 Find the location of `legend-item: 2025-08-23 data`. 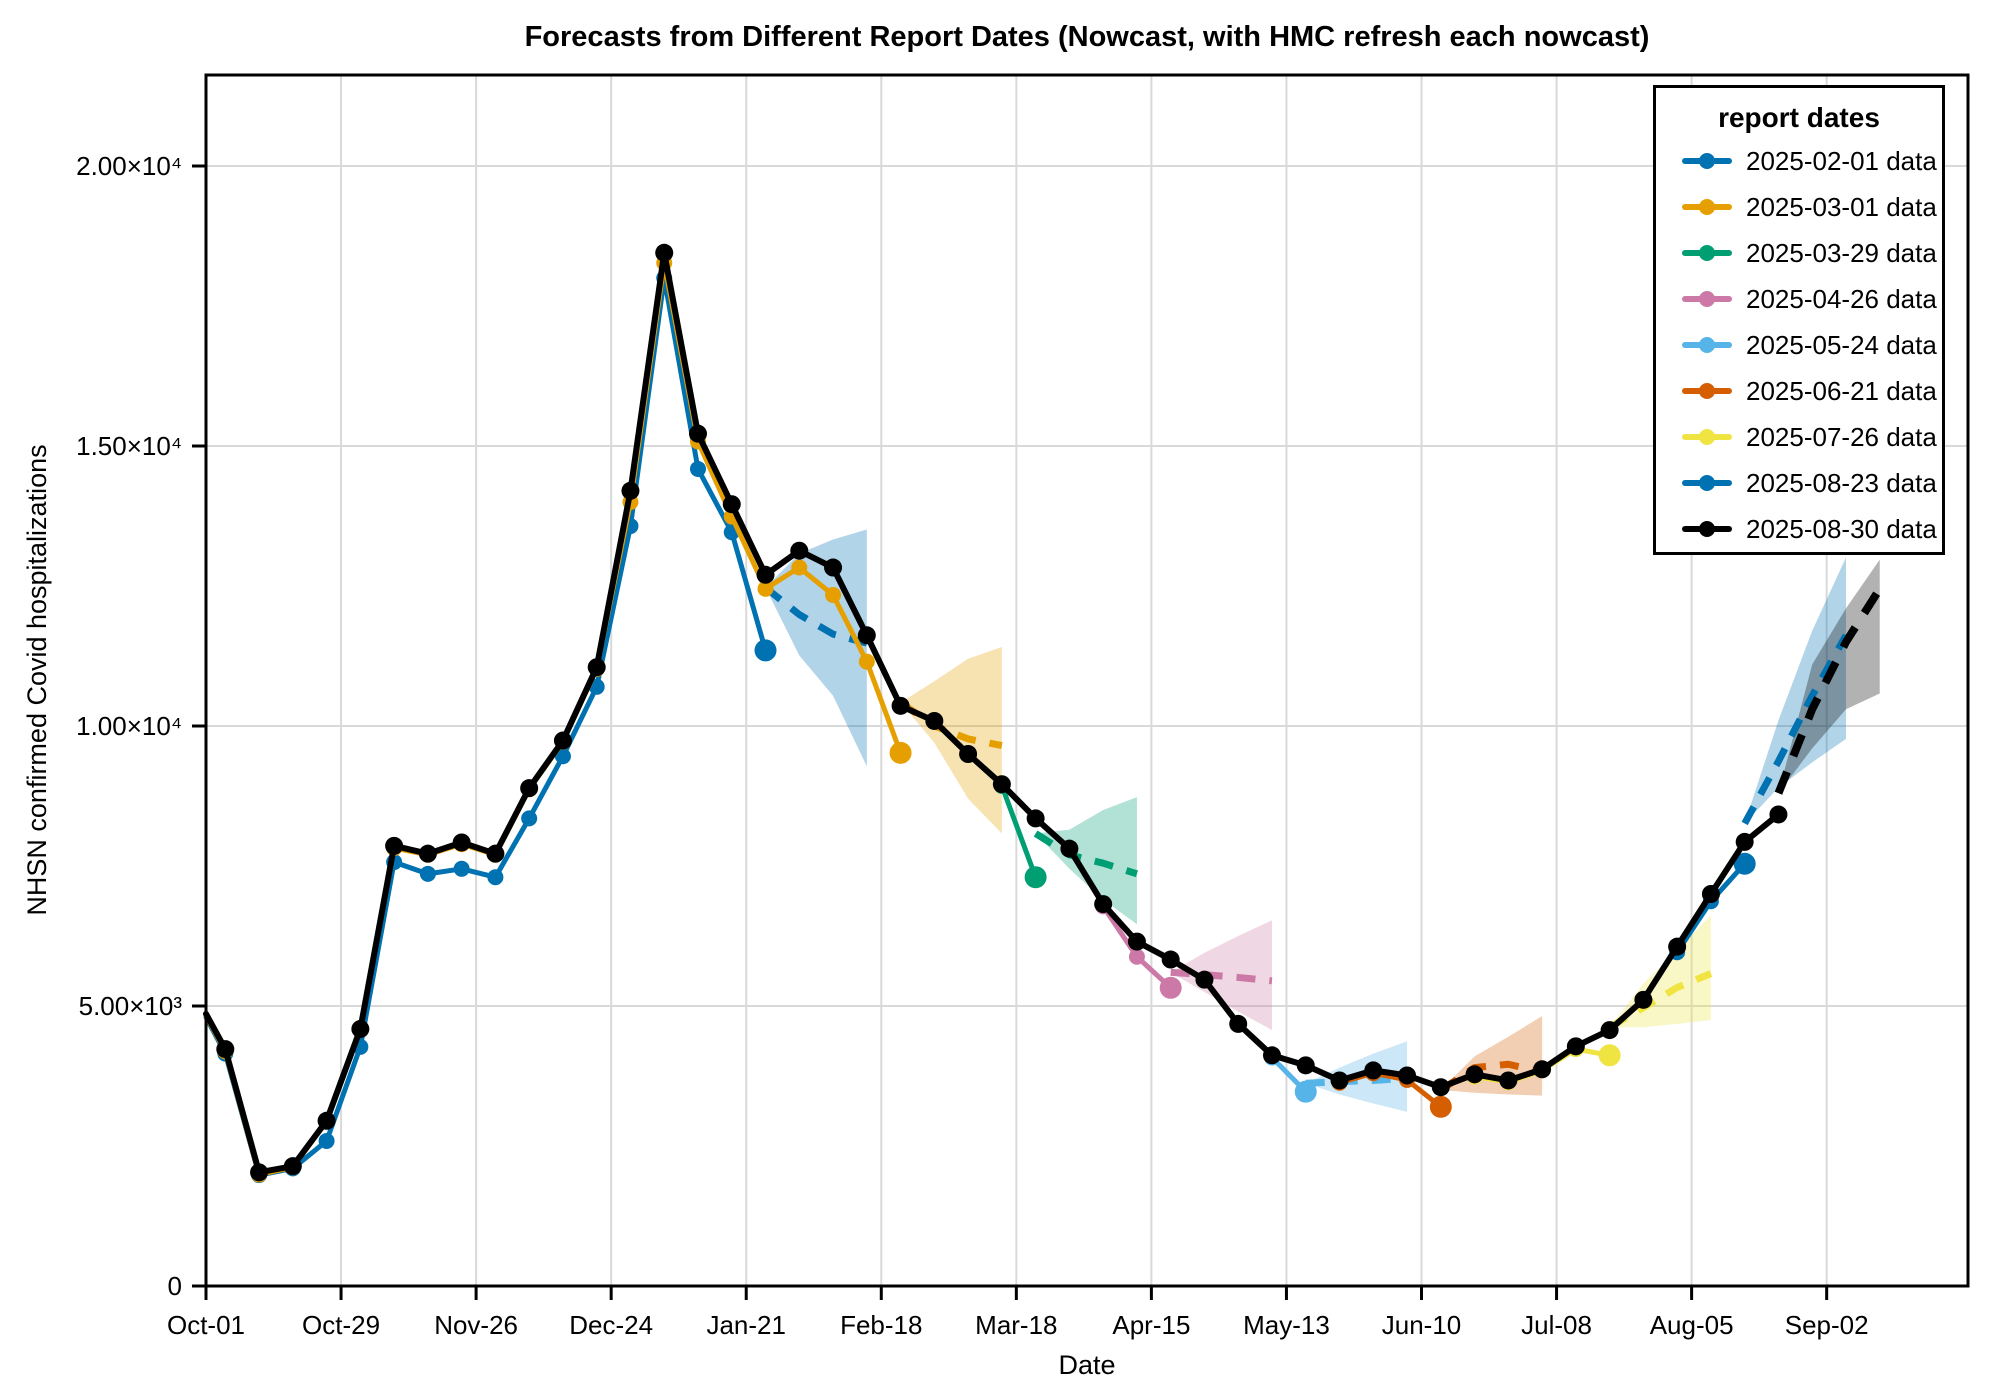

legend-item: 2025-08-23 data is located at coordinates (1799, 483).